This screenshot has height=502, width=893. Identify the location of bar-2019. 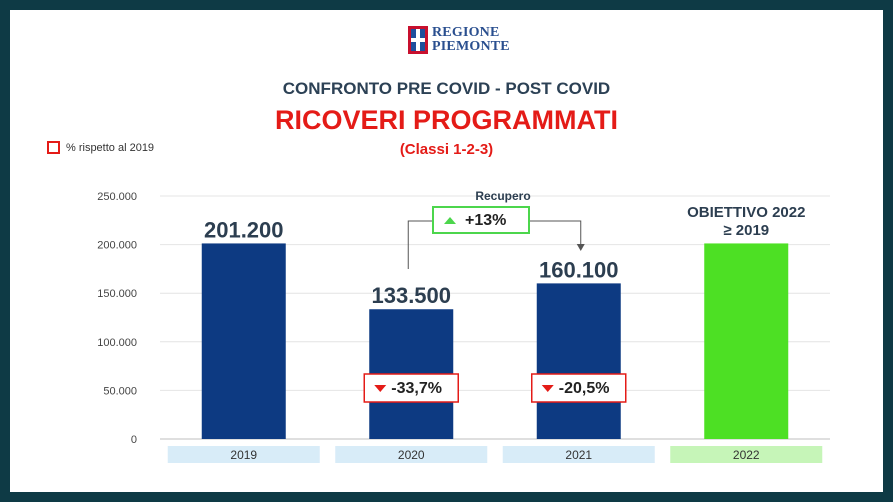
(243, 341).